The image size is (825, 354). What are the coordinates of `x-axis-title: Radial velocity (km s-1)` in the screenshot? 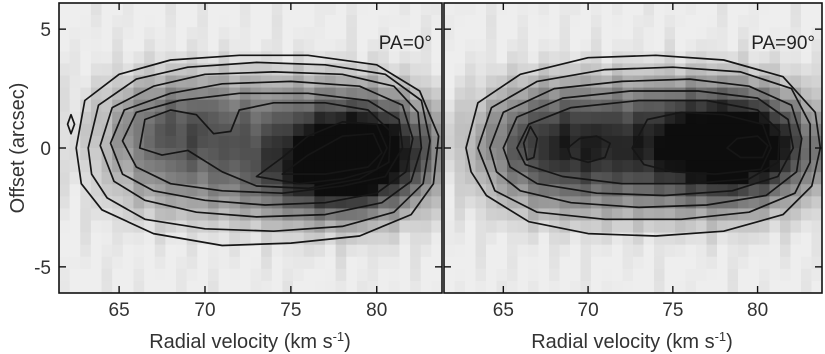 It's located at (632, 341).